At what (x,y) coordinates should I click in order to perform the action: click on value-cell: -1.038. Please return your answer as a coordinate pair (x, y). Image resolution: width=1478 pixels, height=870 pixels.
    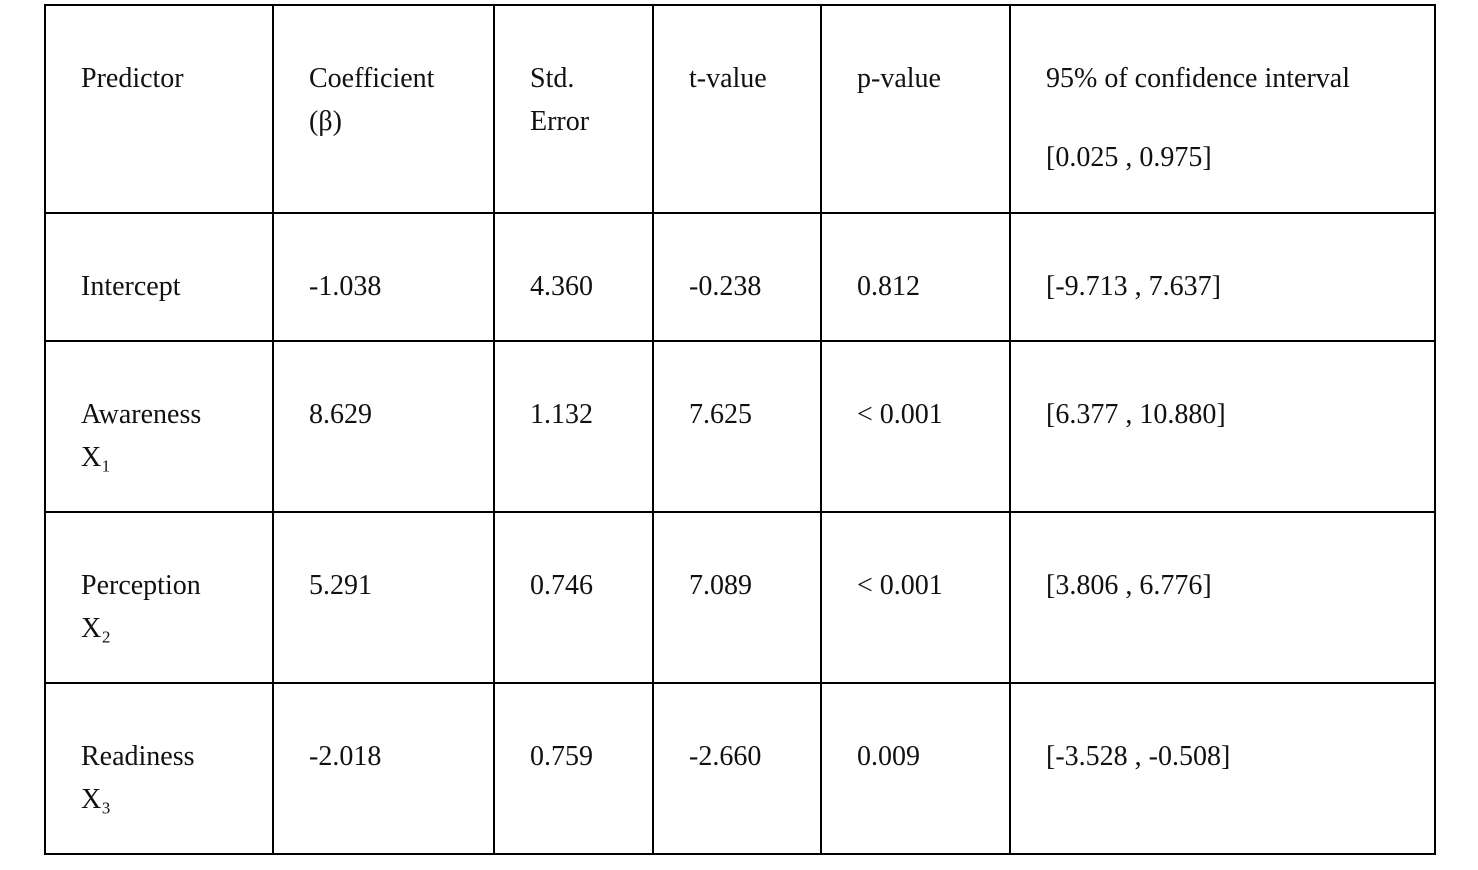
    Looking at the image, I should click on (383, 277).